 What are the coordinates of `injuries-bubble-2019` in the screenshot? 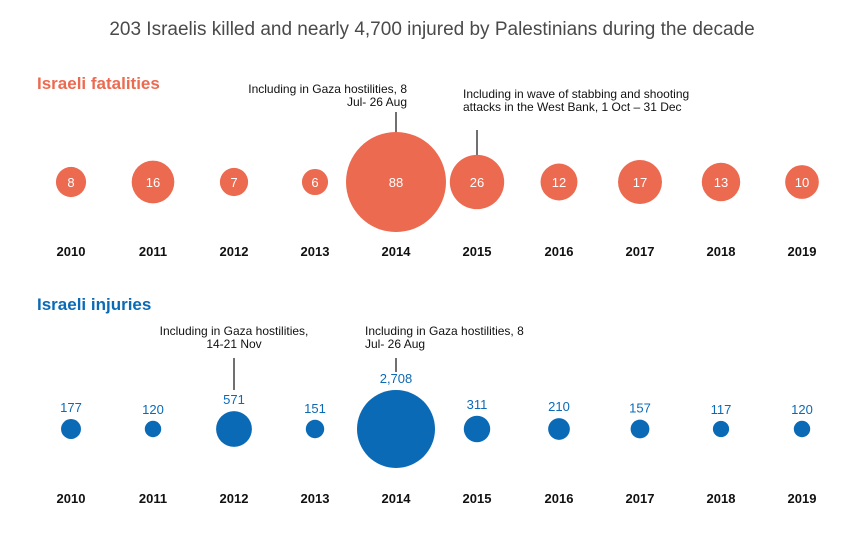 It's located at (802, 429).